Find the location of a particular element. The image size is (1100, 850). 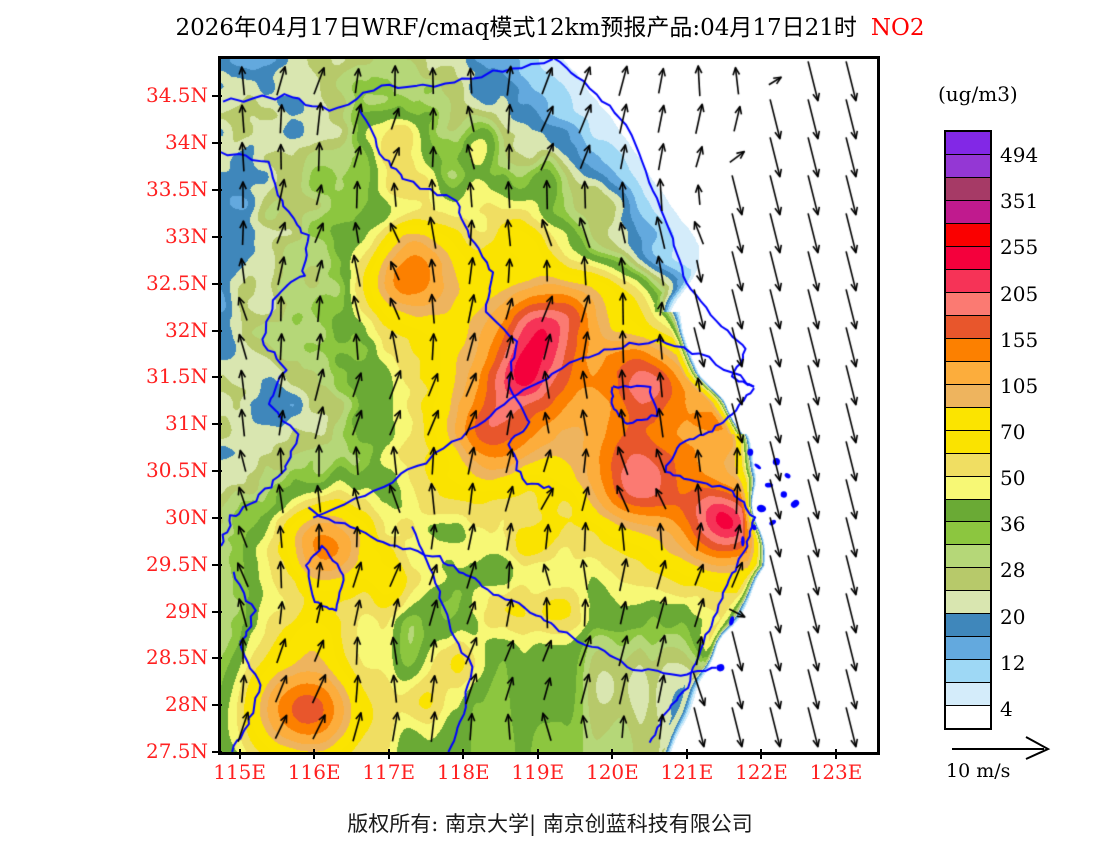

lat-tick-label: 29.5N is located at coordinates (176, 563).